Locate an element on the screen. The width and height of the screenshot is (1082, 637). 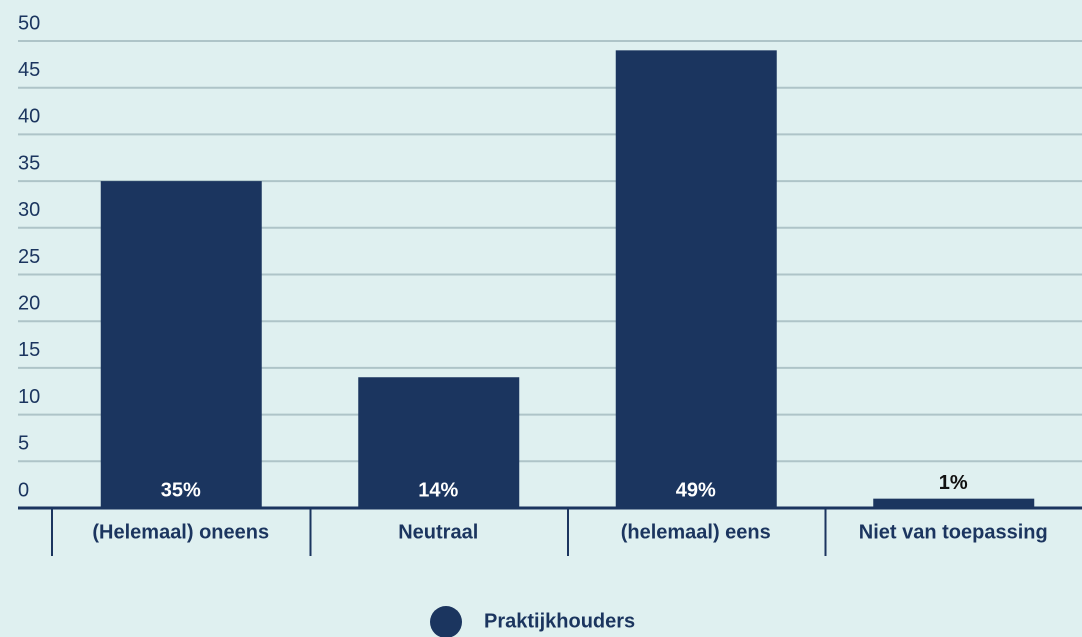
y-tick-label: 45 is located at coordinates (29, 70).